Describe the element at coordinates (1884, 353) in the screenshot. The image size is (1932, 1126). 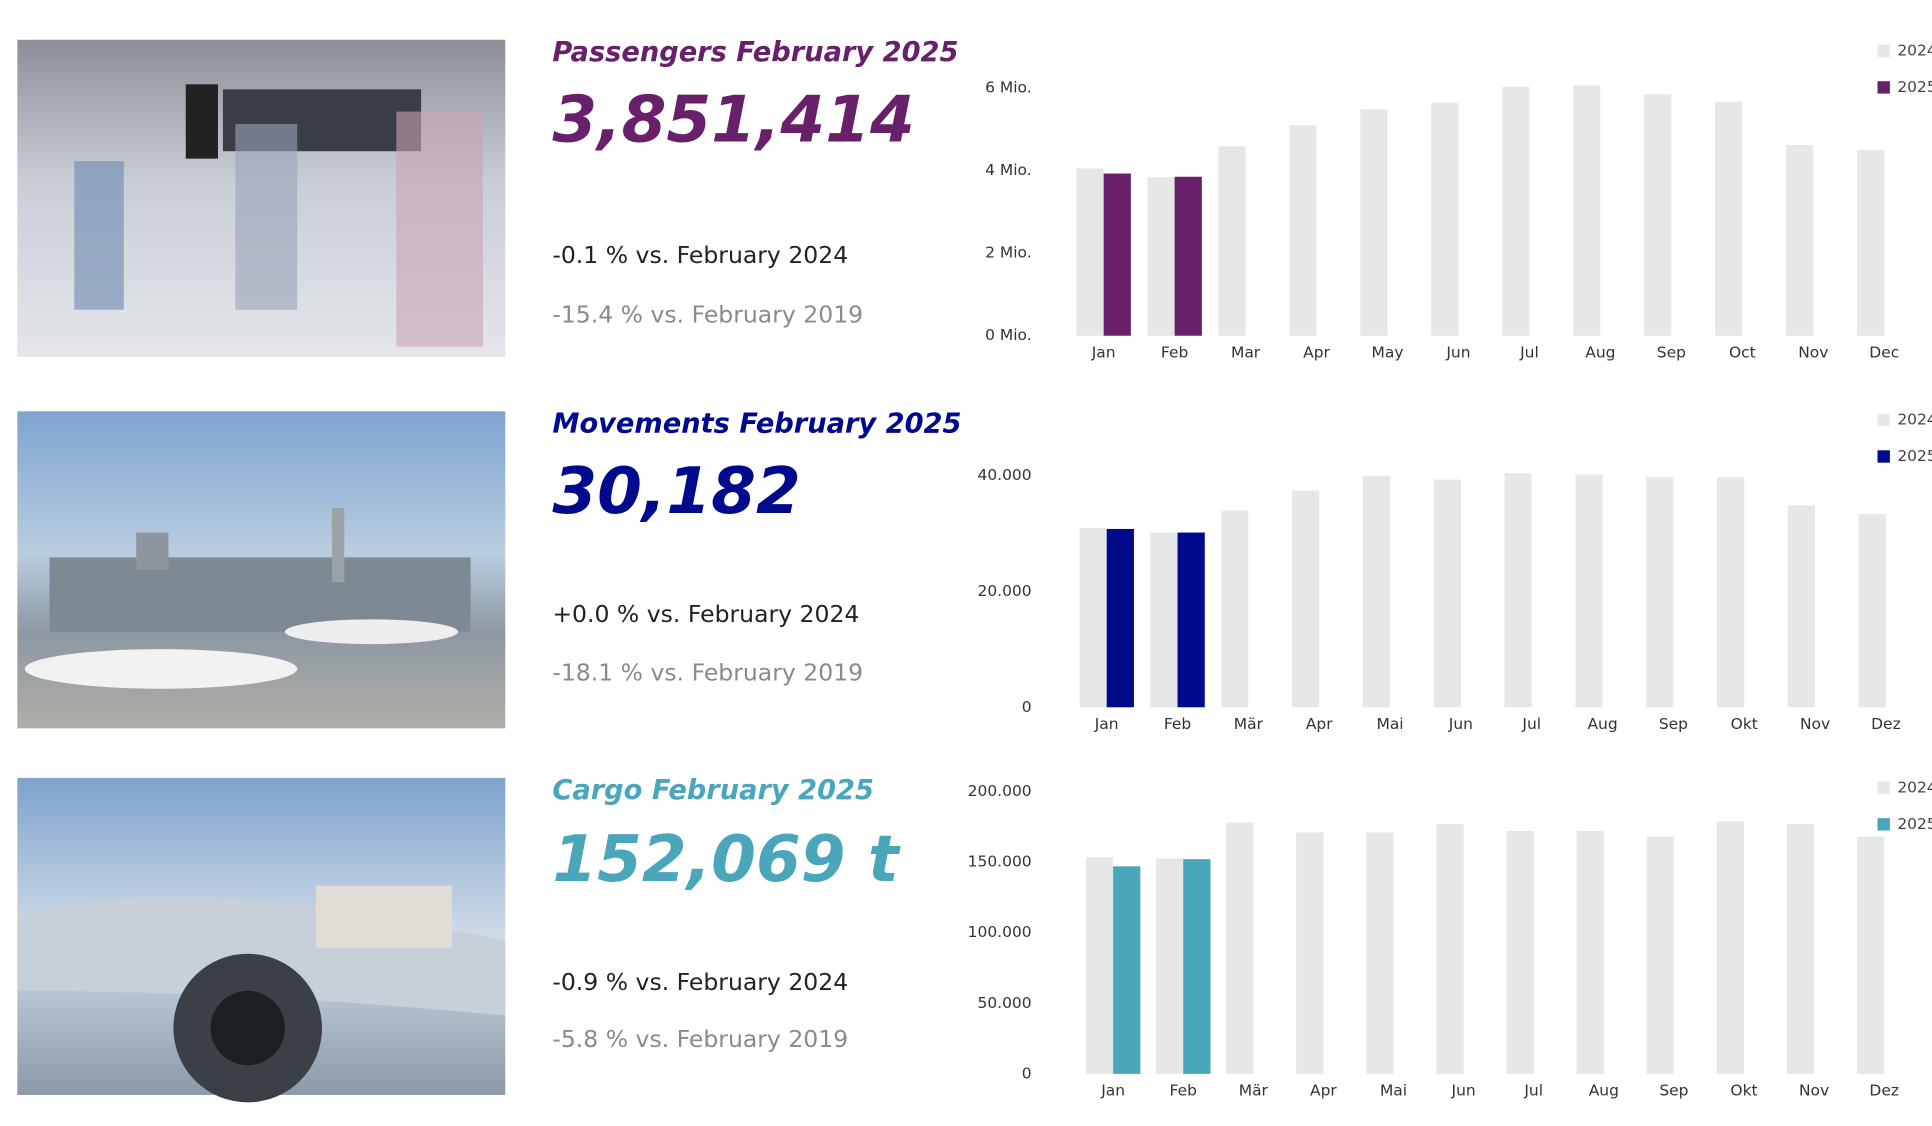
I see `x-tick-label: Dec` at that location.